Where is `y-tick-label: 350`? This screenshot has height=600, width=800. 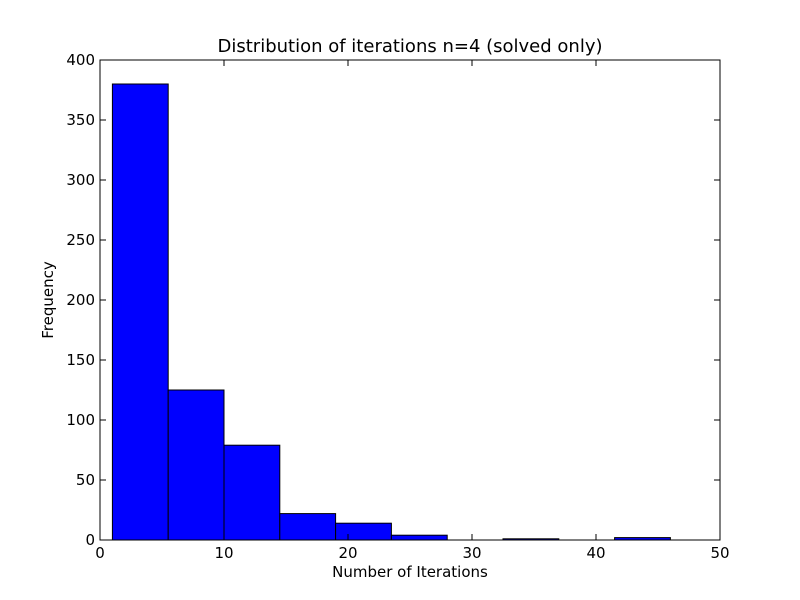 y-tick-label: 350 is located at coordinates (80, 120).